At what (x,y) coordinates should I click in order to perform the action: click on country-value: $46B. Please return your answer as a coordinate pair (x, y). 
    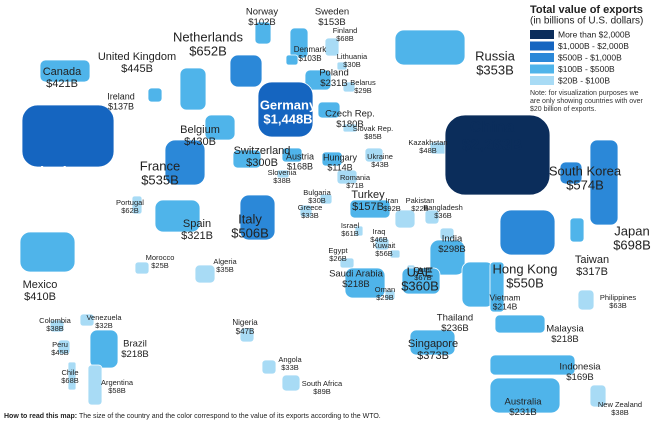
    Looking at the image, I should click on (379, 239).